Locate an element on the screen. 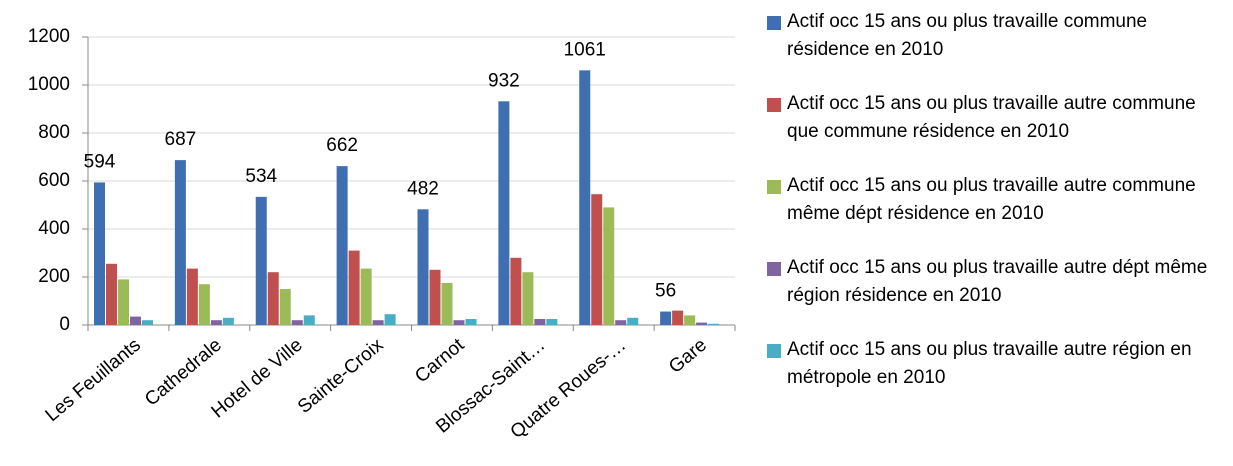  y-tick-label: 1000 is located at coordinates (49, 84).